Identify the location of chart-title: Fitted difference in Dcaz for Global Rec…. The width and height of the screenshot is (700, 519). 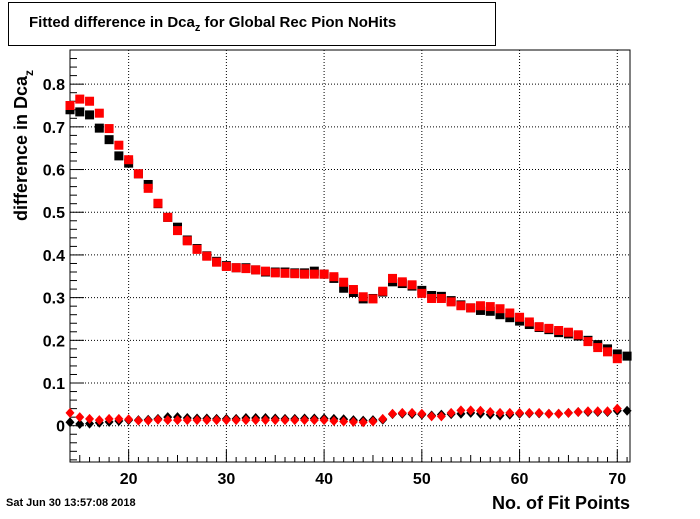
(212, 24).